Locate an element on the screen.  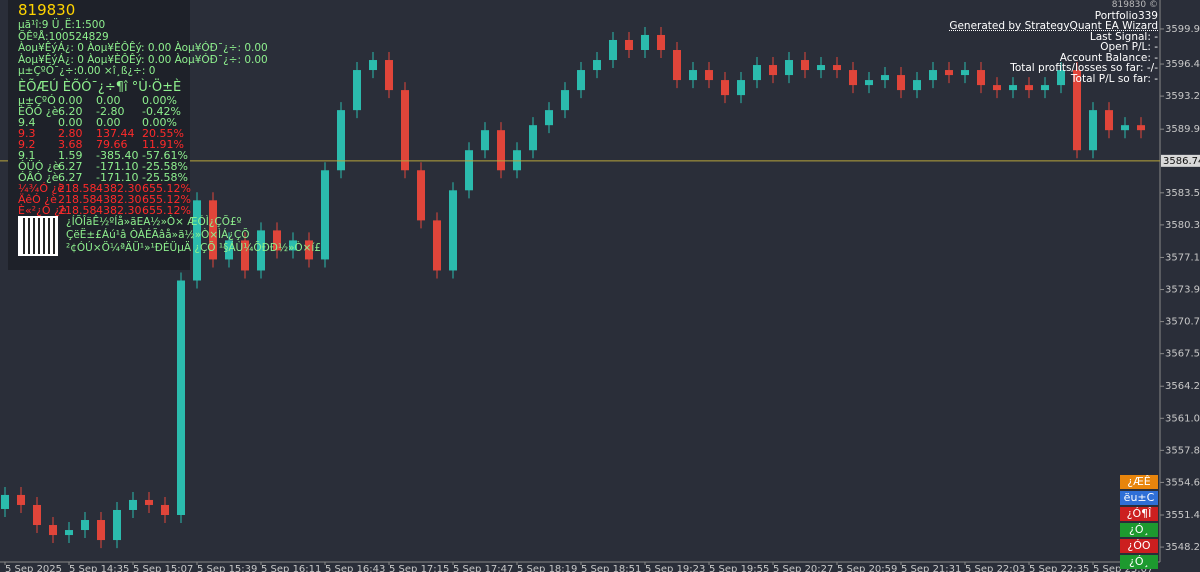
y-tick-label: 3564.25 is located at coordinates (1182, 386).